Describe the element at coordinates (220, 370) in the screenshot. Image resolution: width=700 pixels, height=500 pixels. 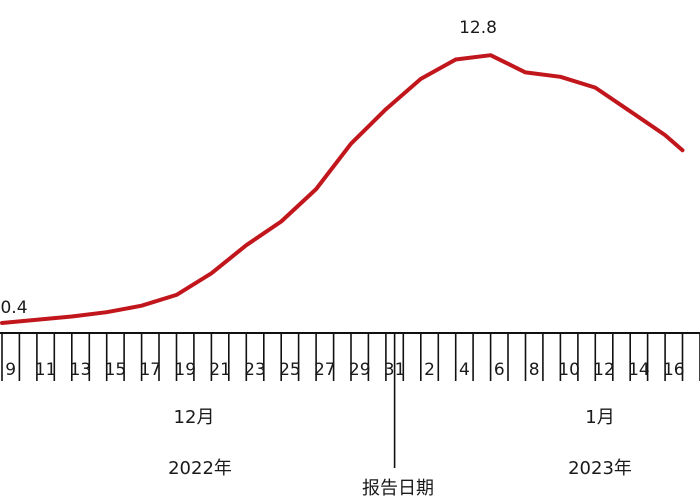
I see `x-tick-label: 21` at that location.